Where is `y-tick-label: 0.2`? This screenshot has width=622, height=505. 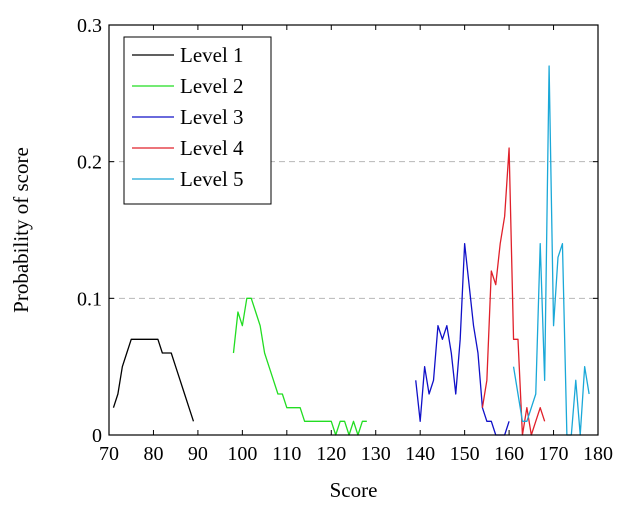
y-tick-label: 0.2 is located at coordinates (89, 163).